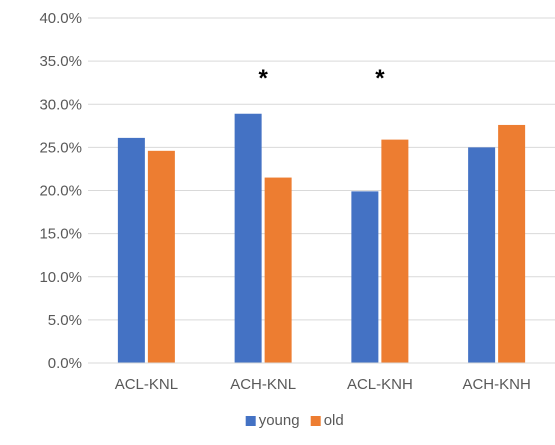 The height and width of the screenshot is (445, 555). Describe the element at coordinates (380, 384) in the screenshot. I see `x-tick-label: ACL-KNH` at that location.